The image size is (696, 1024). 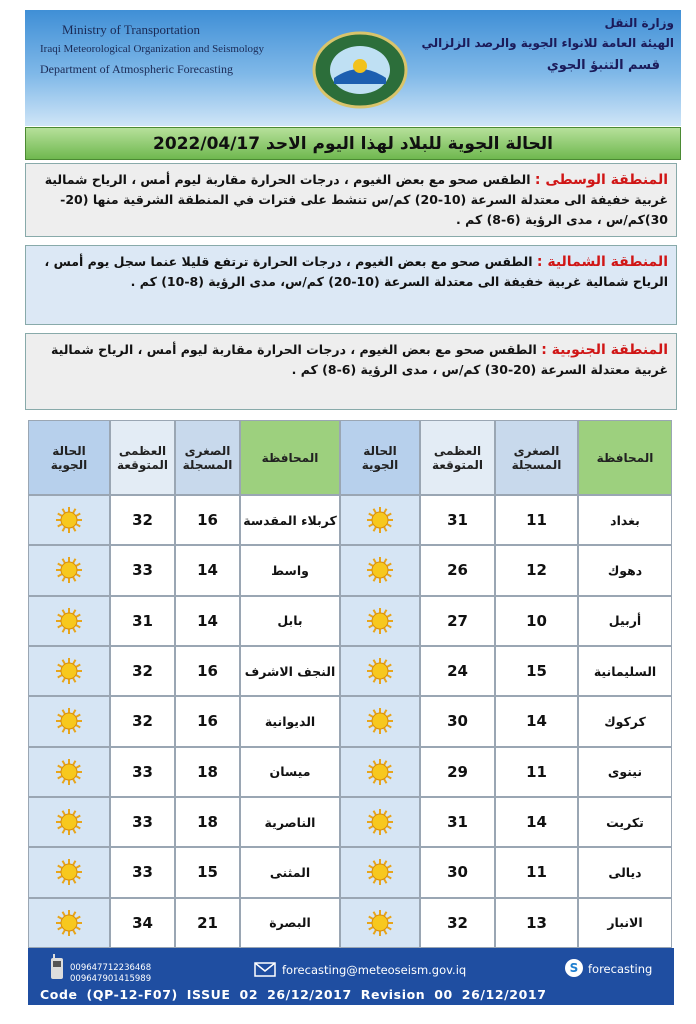 I want to click on skype-icon: S, so click(x=574, y=968).